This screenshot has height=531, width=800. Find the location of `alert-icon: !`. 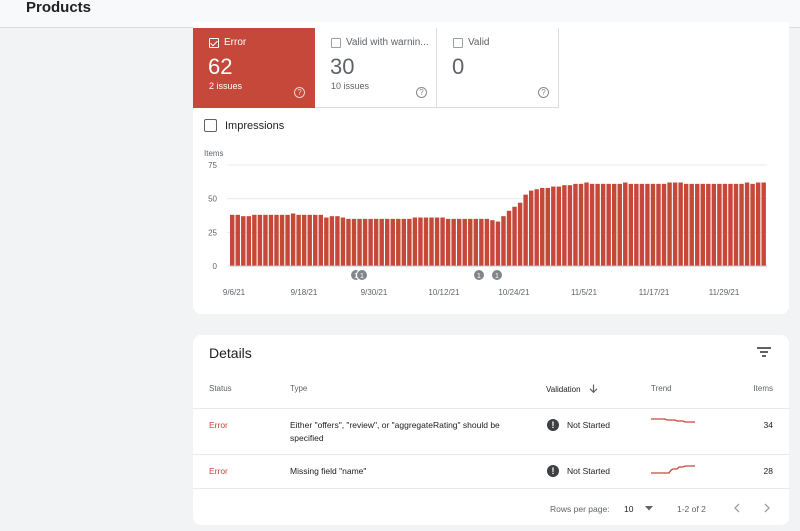

alert-icon: ! is located at coordinates (553, 471).